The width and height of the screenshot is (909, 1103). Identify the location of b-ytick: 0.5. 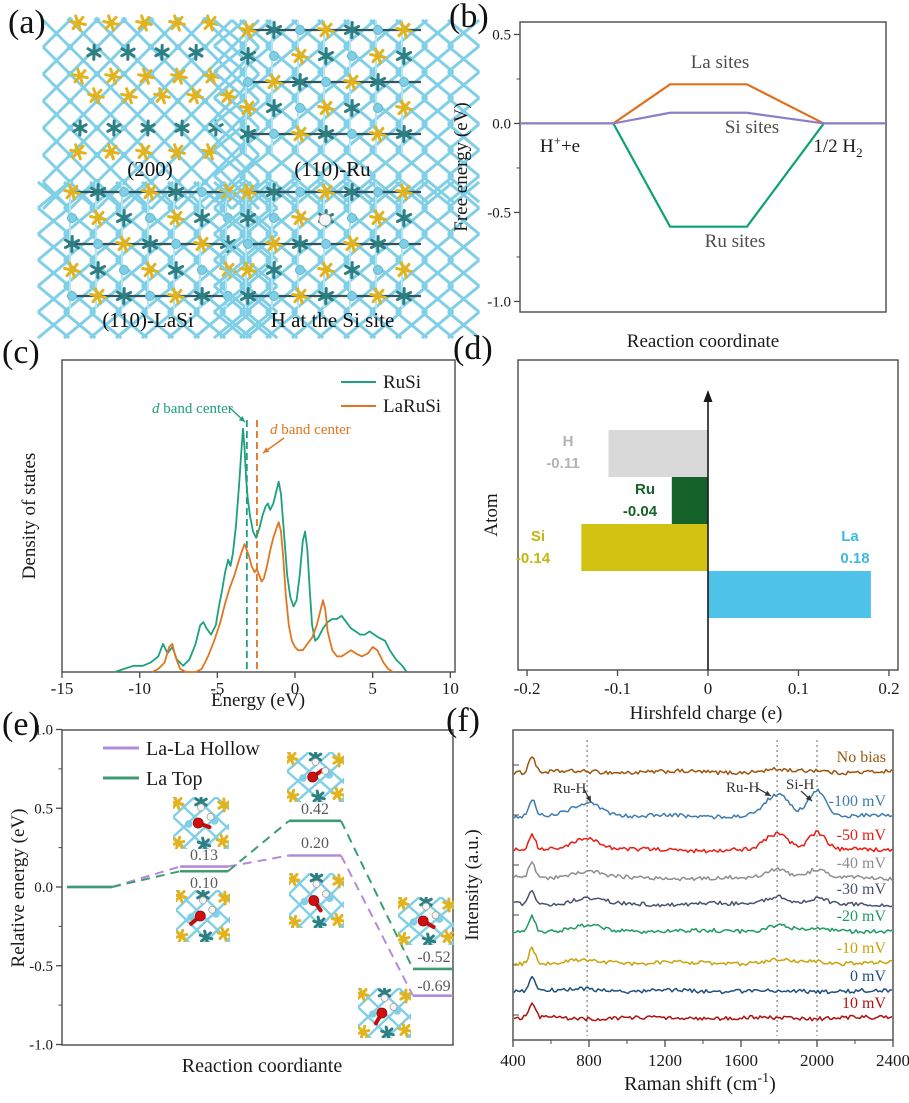
(501, 35).